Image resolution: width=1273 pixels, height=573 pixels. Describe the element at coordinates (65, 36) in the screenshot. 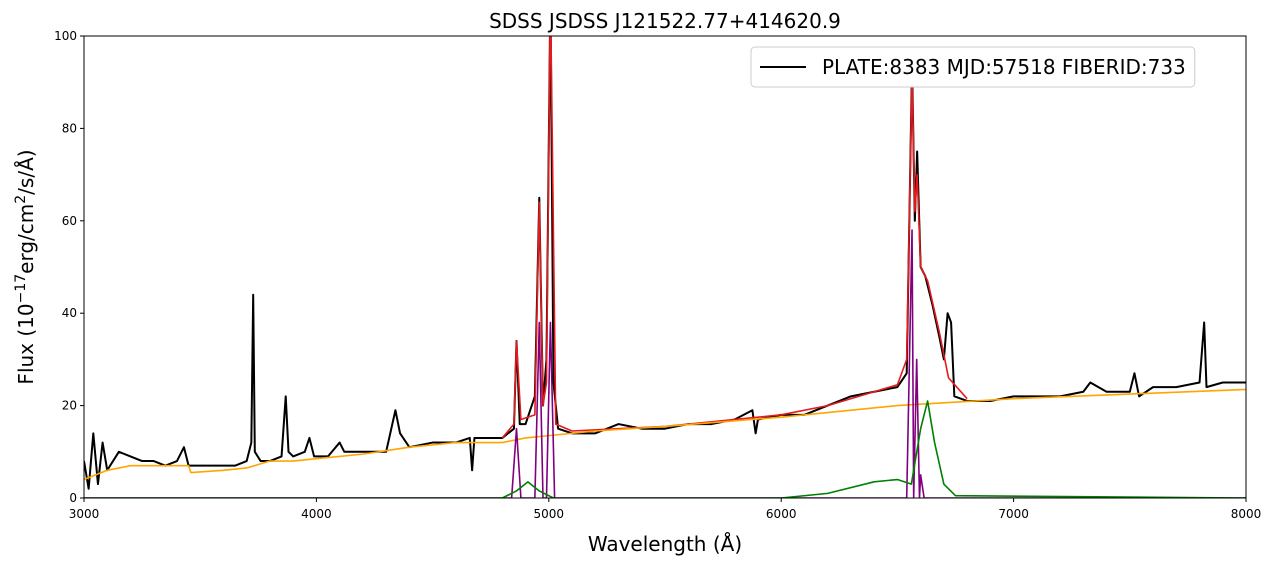

I see `y-tick-label: 100` at that location.